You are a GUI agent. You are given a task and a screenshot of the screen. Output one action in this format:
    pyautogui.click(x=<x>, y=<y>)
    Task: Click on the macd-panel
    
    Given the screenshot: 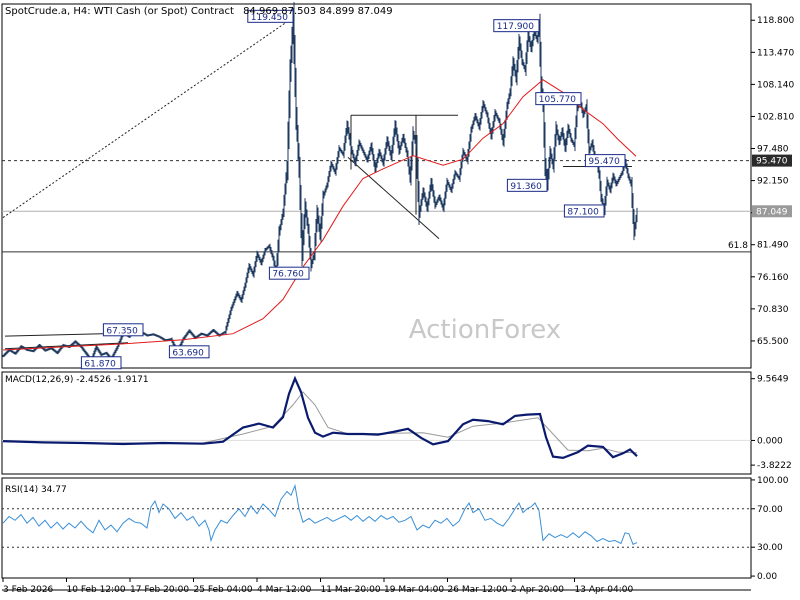 What is the action you would take?
    pyautogui.click(x=376, y=417)
    